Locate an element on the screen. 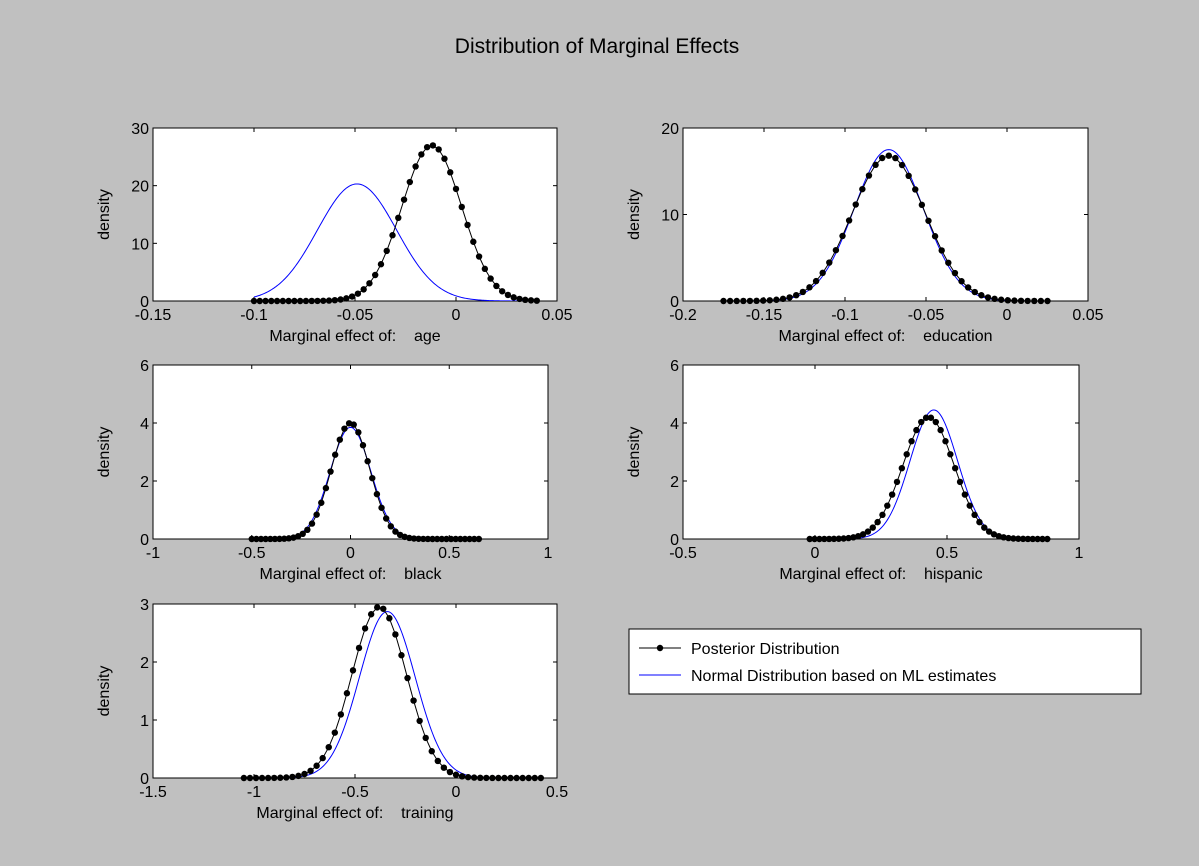 The width and height of the screenshot is (1199, 866). y-tick-label: 0 is located at coordinates (674, 540).